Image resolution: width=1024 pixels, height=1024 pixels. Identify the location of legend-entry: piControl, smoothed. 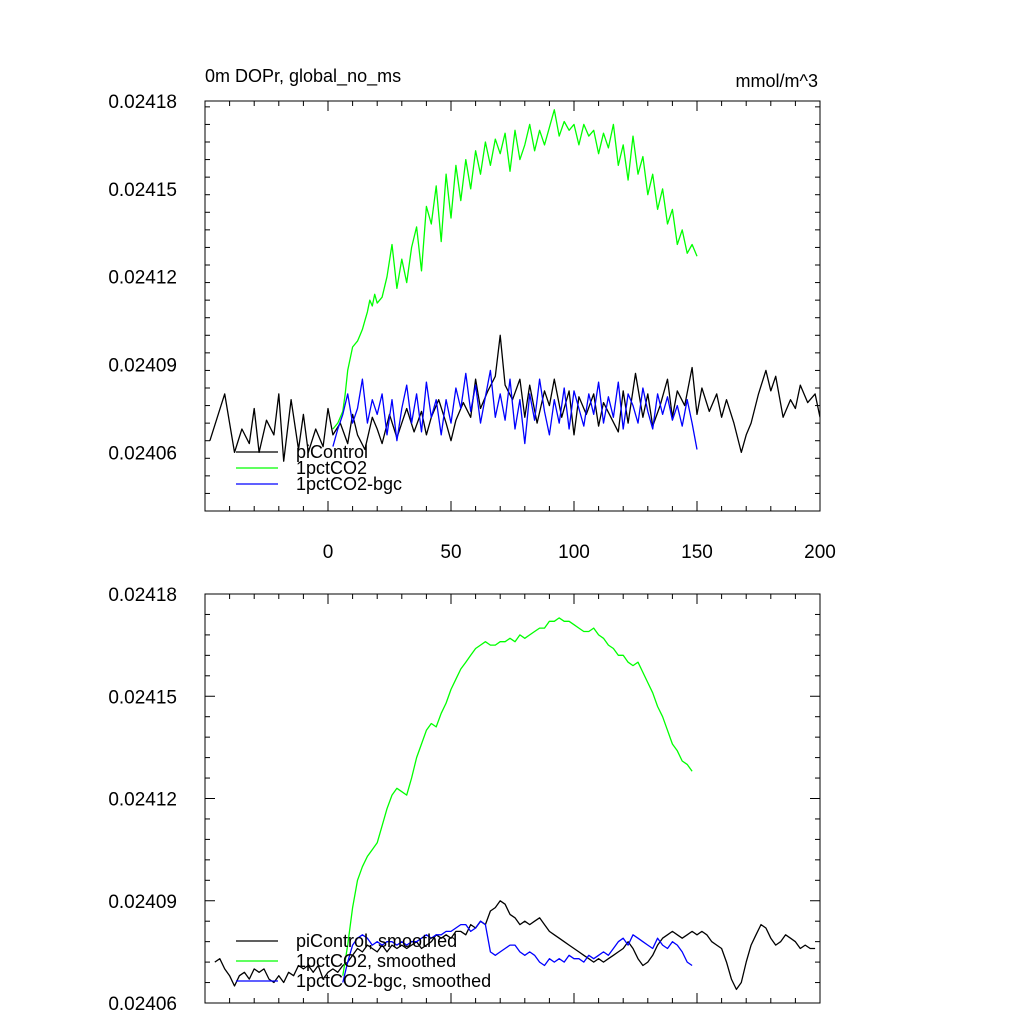
(376, 941).